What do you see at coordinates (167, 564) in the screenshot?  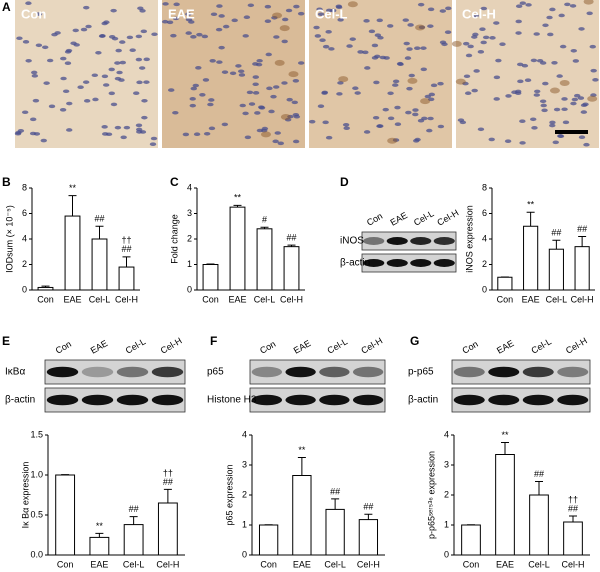 I see `x-tick-label: Cel-H` at bounding box center [167, 564].